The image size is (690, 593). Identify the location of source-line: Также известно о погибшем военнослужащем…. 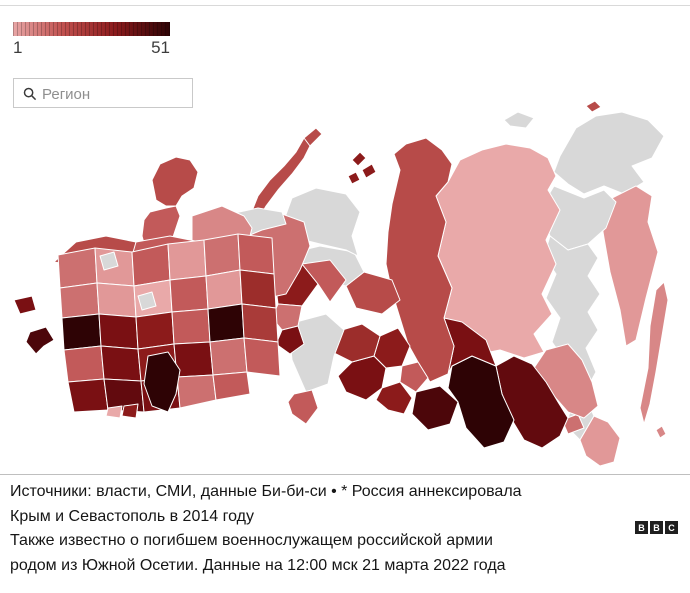
(251, 541).